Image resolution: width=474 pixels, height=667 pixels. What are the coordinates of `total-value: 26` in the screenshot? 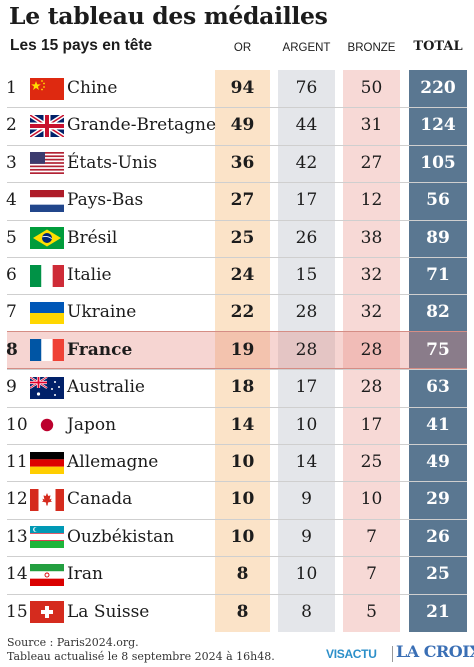 It's located at (438, 536).